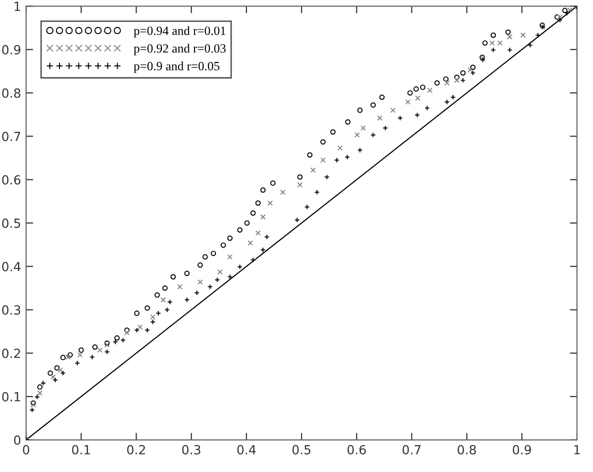 This screenshot has width=593, height=472. What do you see at coordinates (411, 449) in the screenshot?
I see `x-tick-label: 0.7` at bounding box center [411, 449].